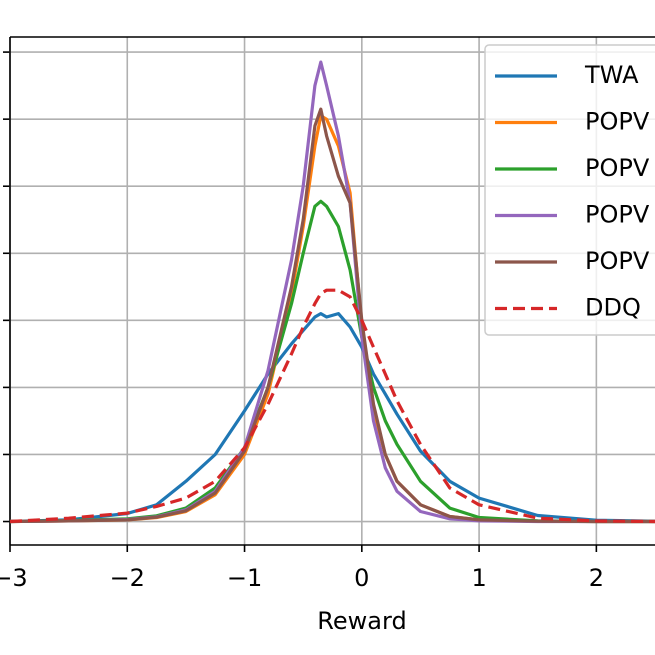  What do you see at coordinates (569, 190) in the screenshot?
I see `legend: TWA POPV POPV POPV POPV DDQ` at bounding box center [569, 190].